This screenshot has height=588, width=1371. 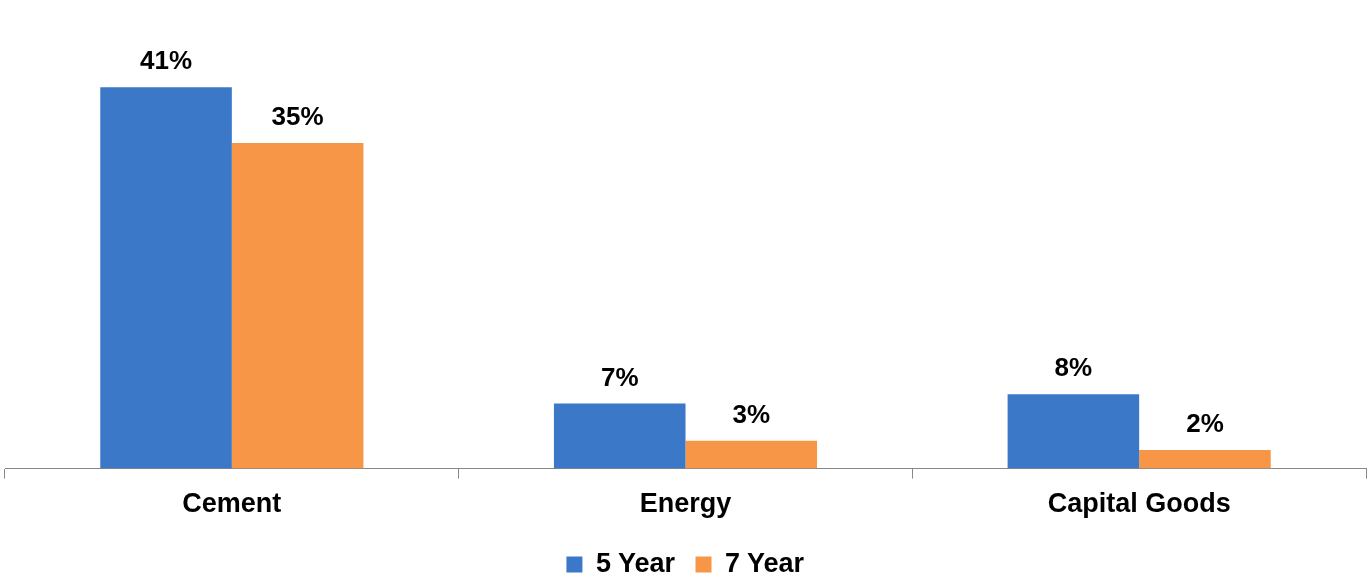 I want to click on data-label: 3%, so click(x=751, y=413).